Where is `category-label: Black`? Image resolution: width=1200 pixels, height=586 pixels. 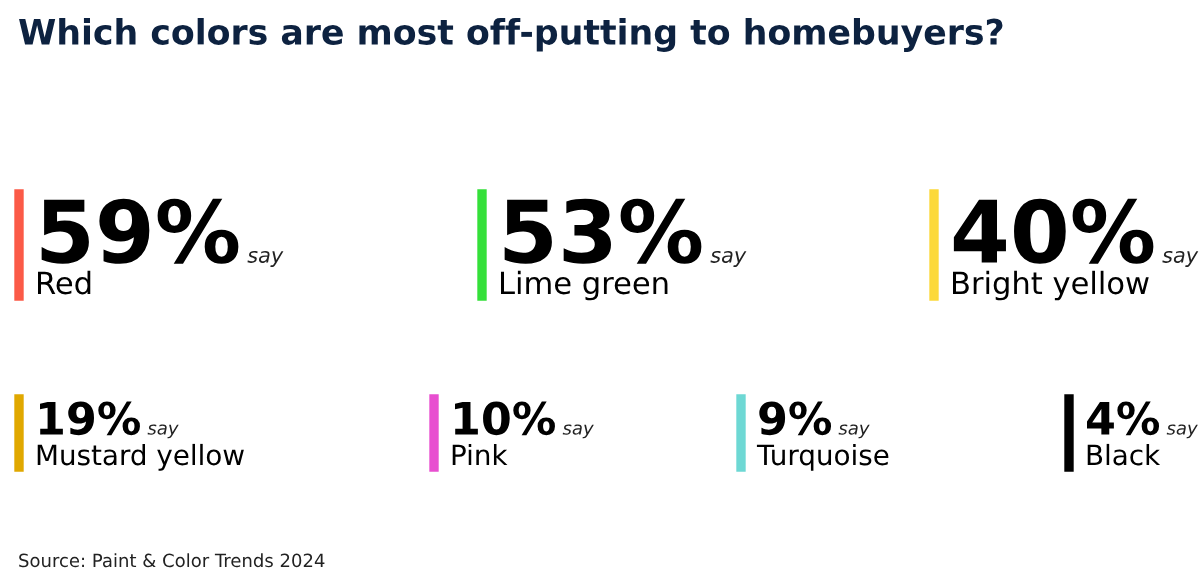 category-label: Black is located at coordinates (1124, 454).